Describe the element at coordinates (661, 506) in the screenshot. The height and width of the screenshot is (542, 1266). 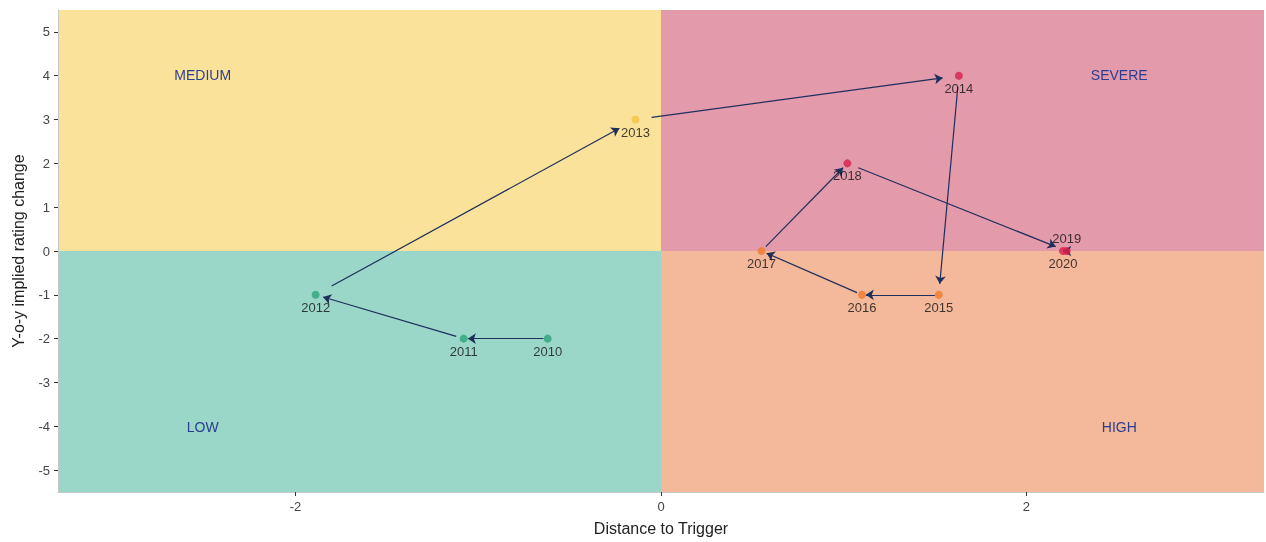
I see `x-tick-label: 0` at that location.